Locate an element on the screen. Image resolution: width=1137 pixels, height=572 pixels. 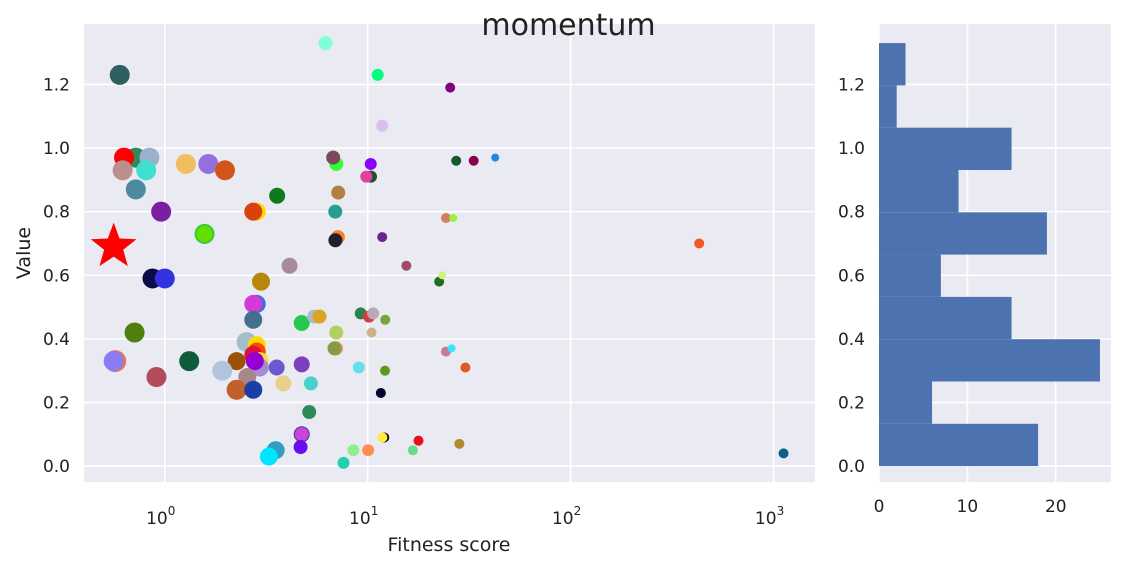
hist-y-tick-label: 0.0 is located at coordinates (851, 467).